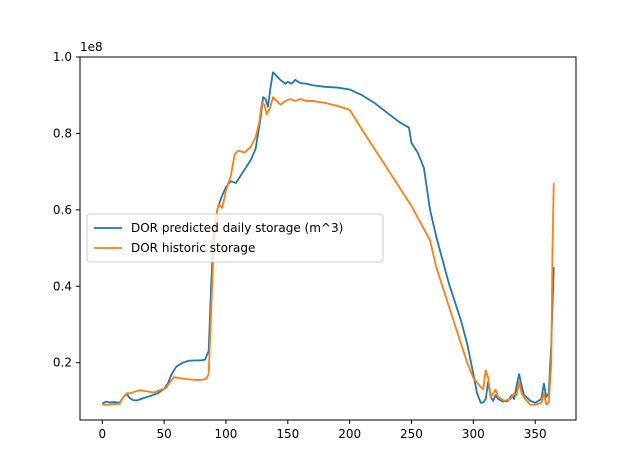 Image resolution: width=640 pixels, height=472 pixels. What do you see at coordinates (62, 210) in the screenshot?
I see `y-tick-label: 0.6` at bounding box center [62, 210].